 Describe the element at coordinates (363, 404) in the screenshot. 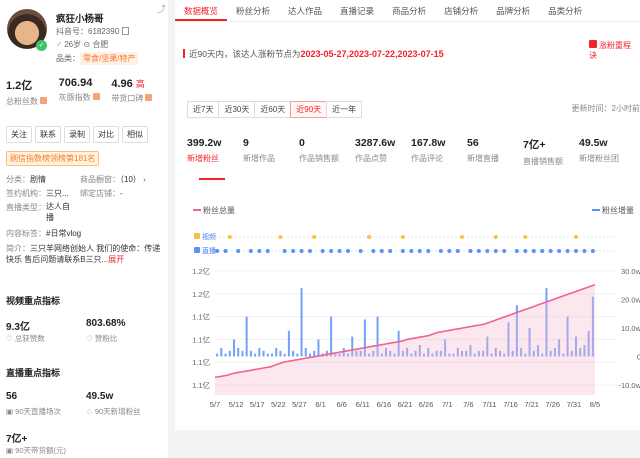

I see `x-axis-tick: 6/11` at that location.